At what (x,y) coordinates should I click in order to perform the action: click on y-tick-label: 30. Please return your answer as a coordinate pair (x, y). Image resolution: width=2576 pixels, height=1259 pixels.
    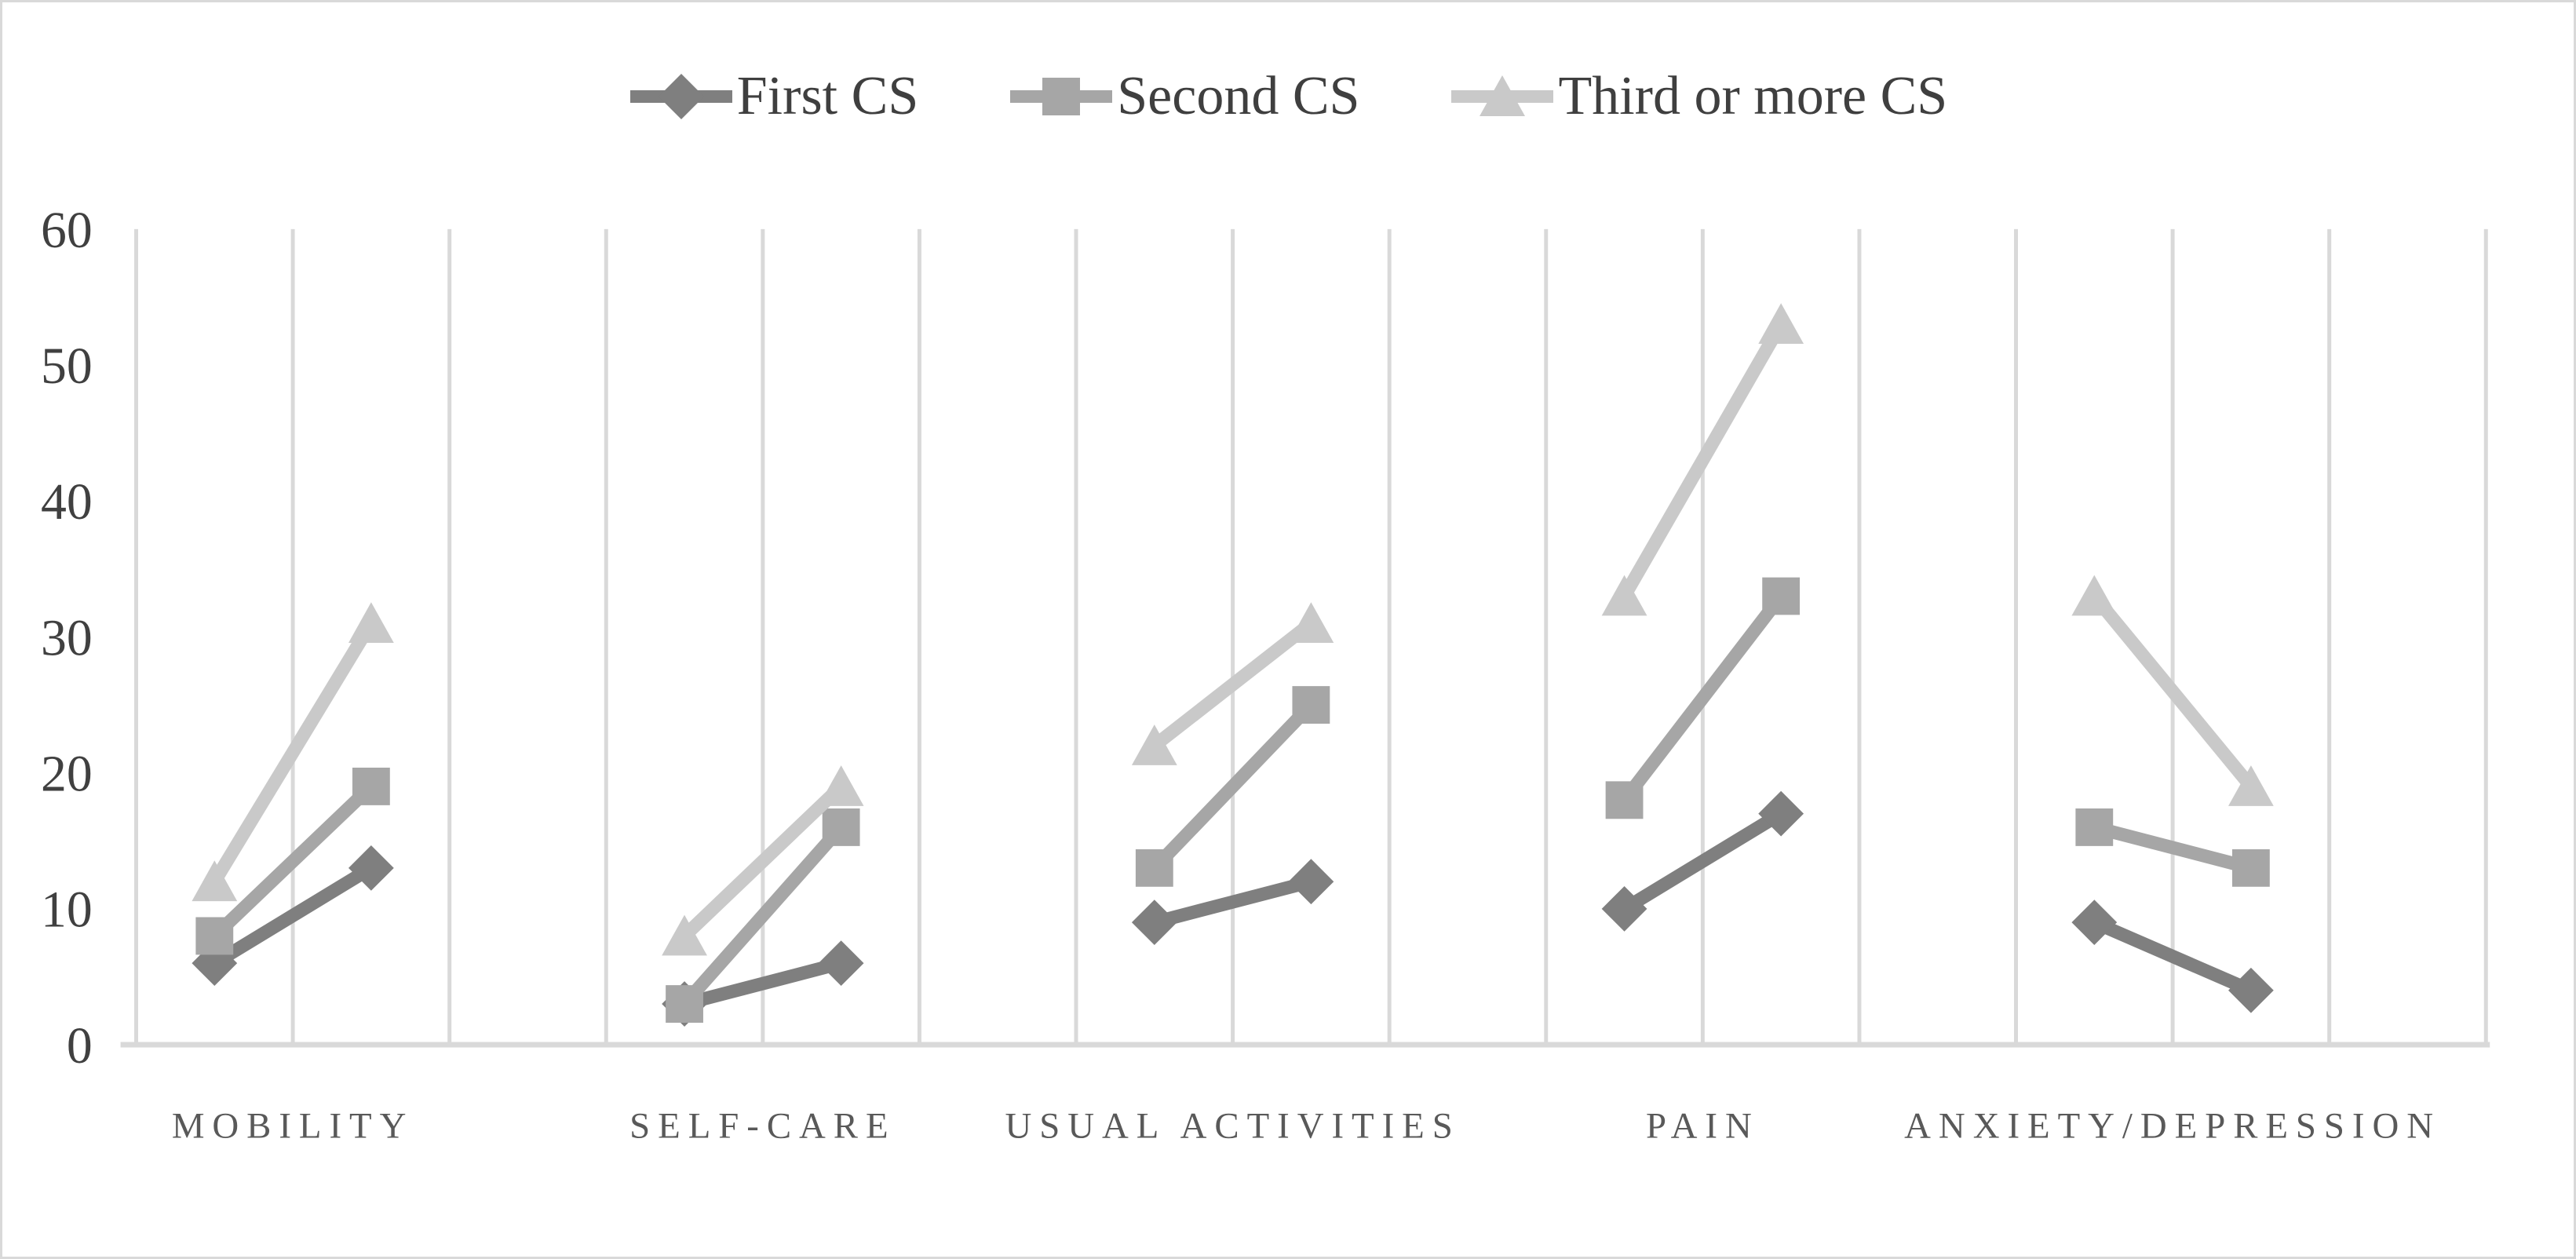
    Looking at the image, I should click on (67, 638).